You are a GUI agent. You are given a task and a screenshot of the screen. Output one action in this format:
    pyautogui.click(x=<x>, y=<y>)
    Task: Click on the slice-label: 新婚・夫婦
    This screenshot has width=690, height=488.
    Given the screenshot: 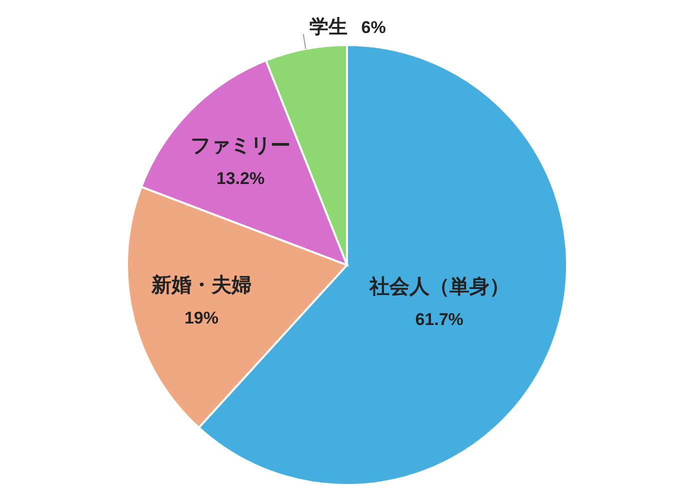 What is the action you would take?
    pyautogui.click(x=201, y=285)
    